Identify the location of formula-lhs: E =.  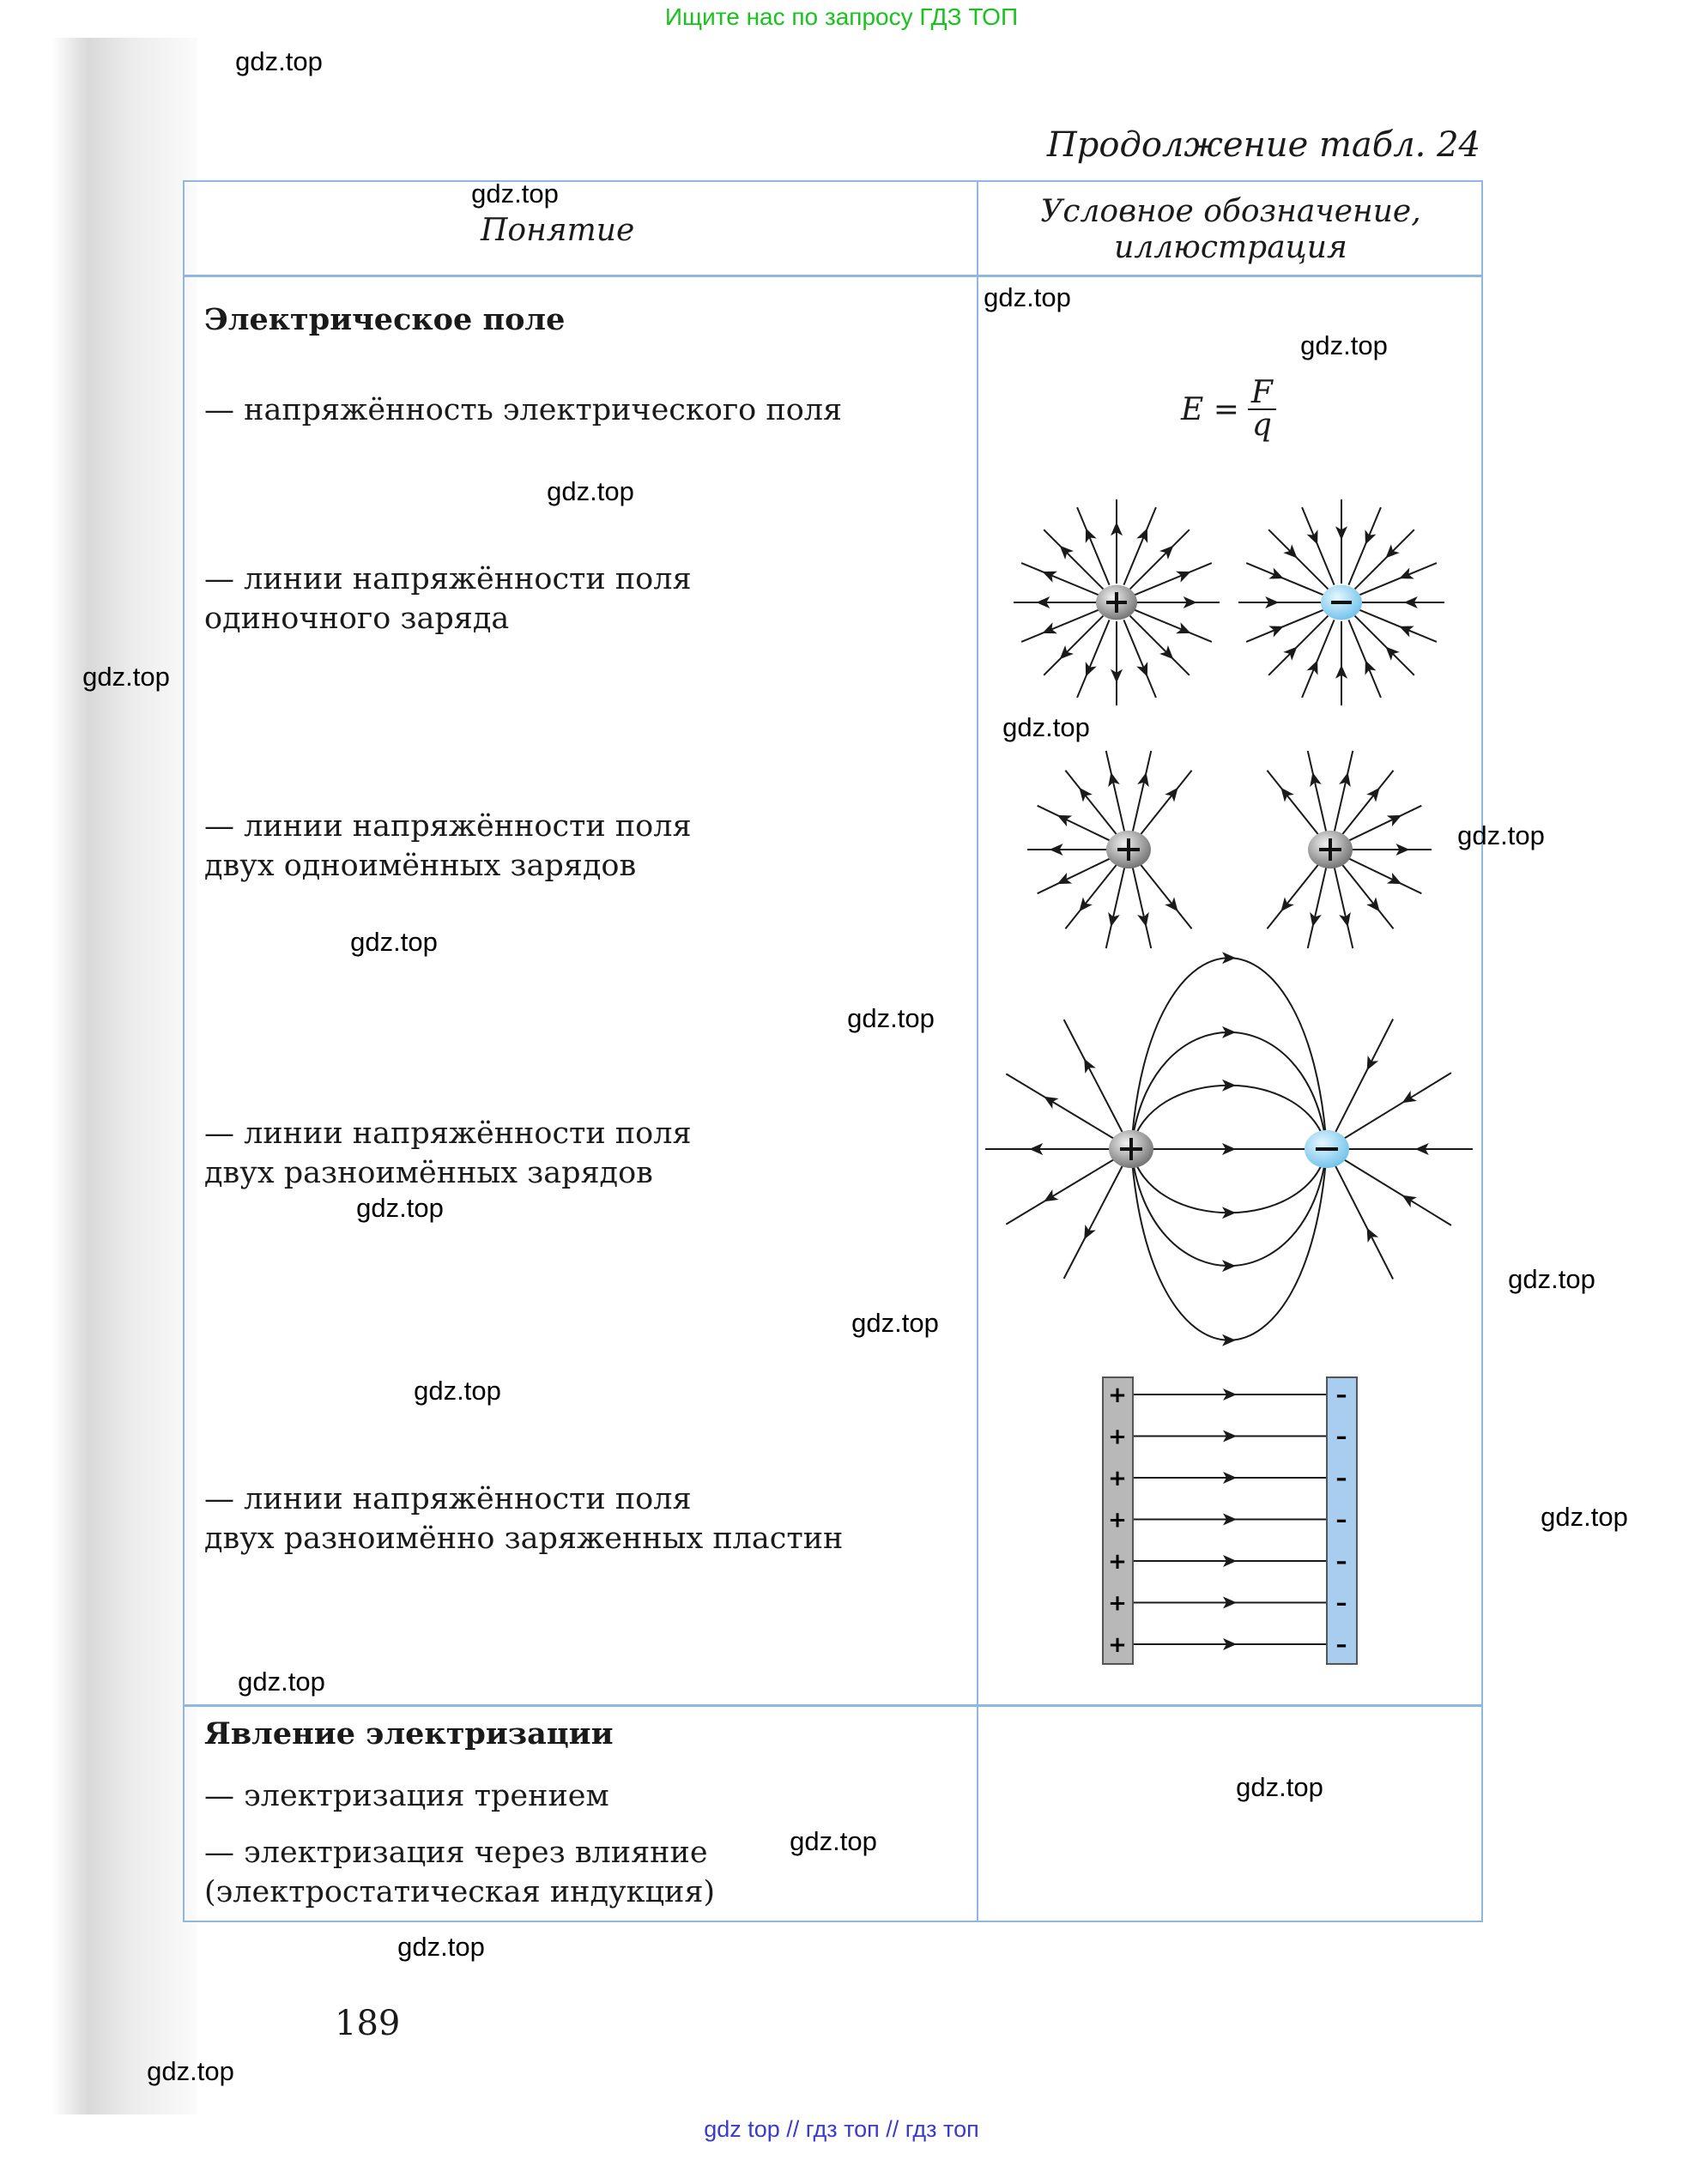
(1210, 409).